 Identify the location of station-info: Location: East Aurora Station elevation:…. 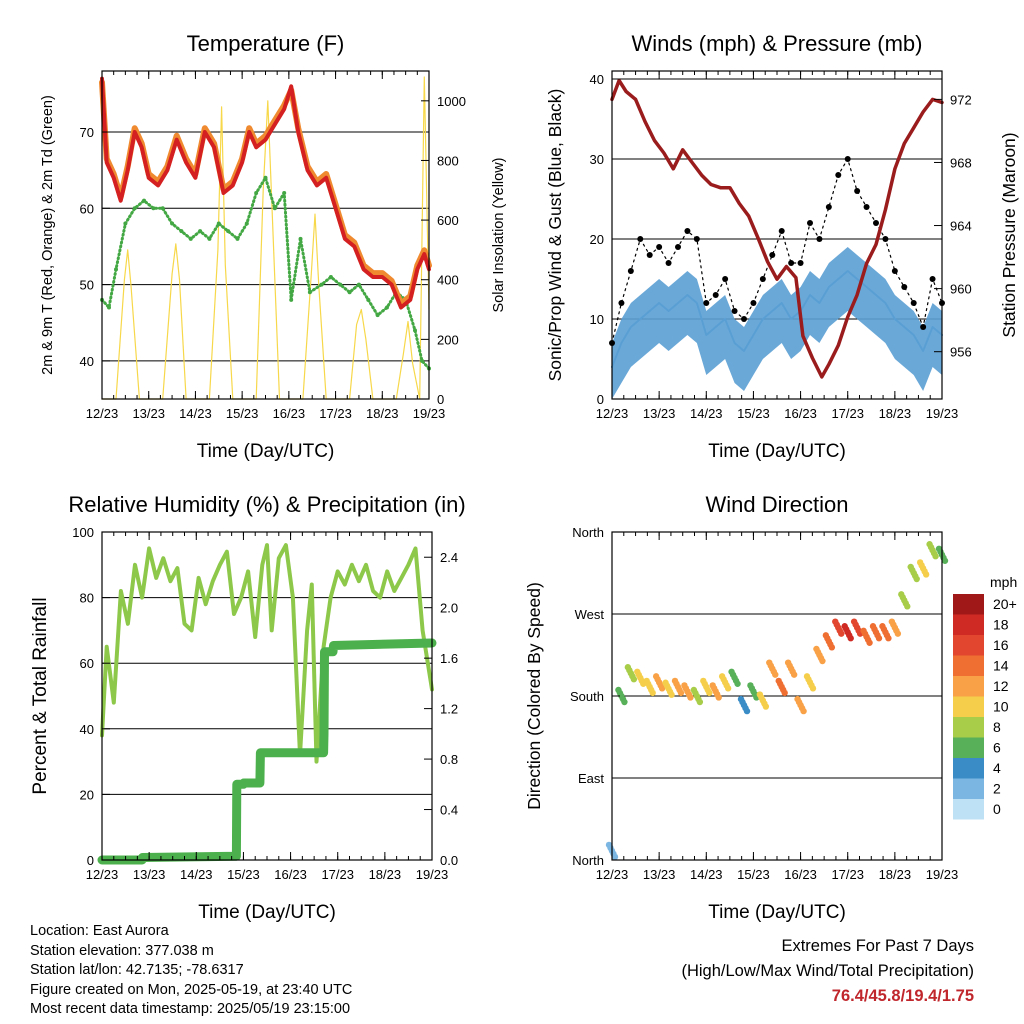
(191, 971).